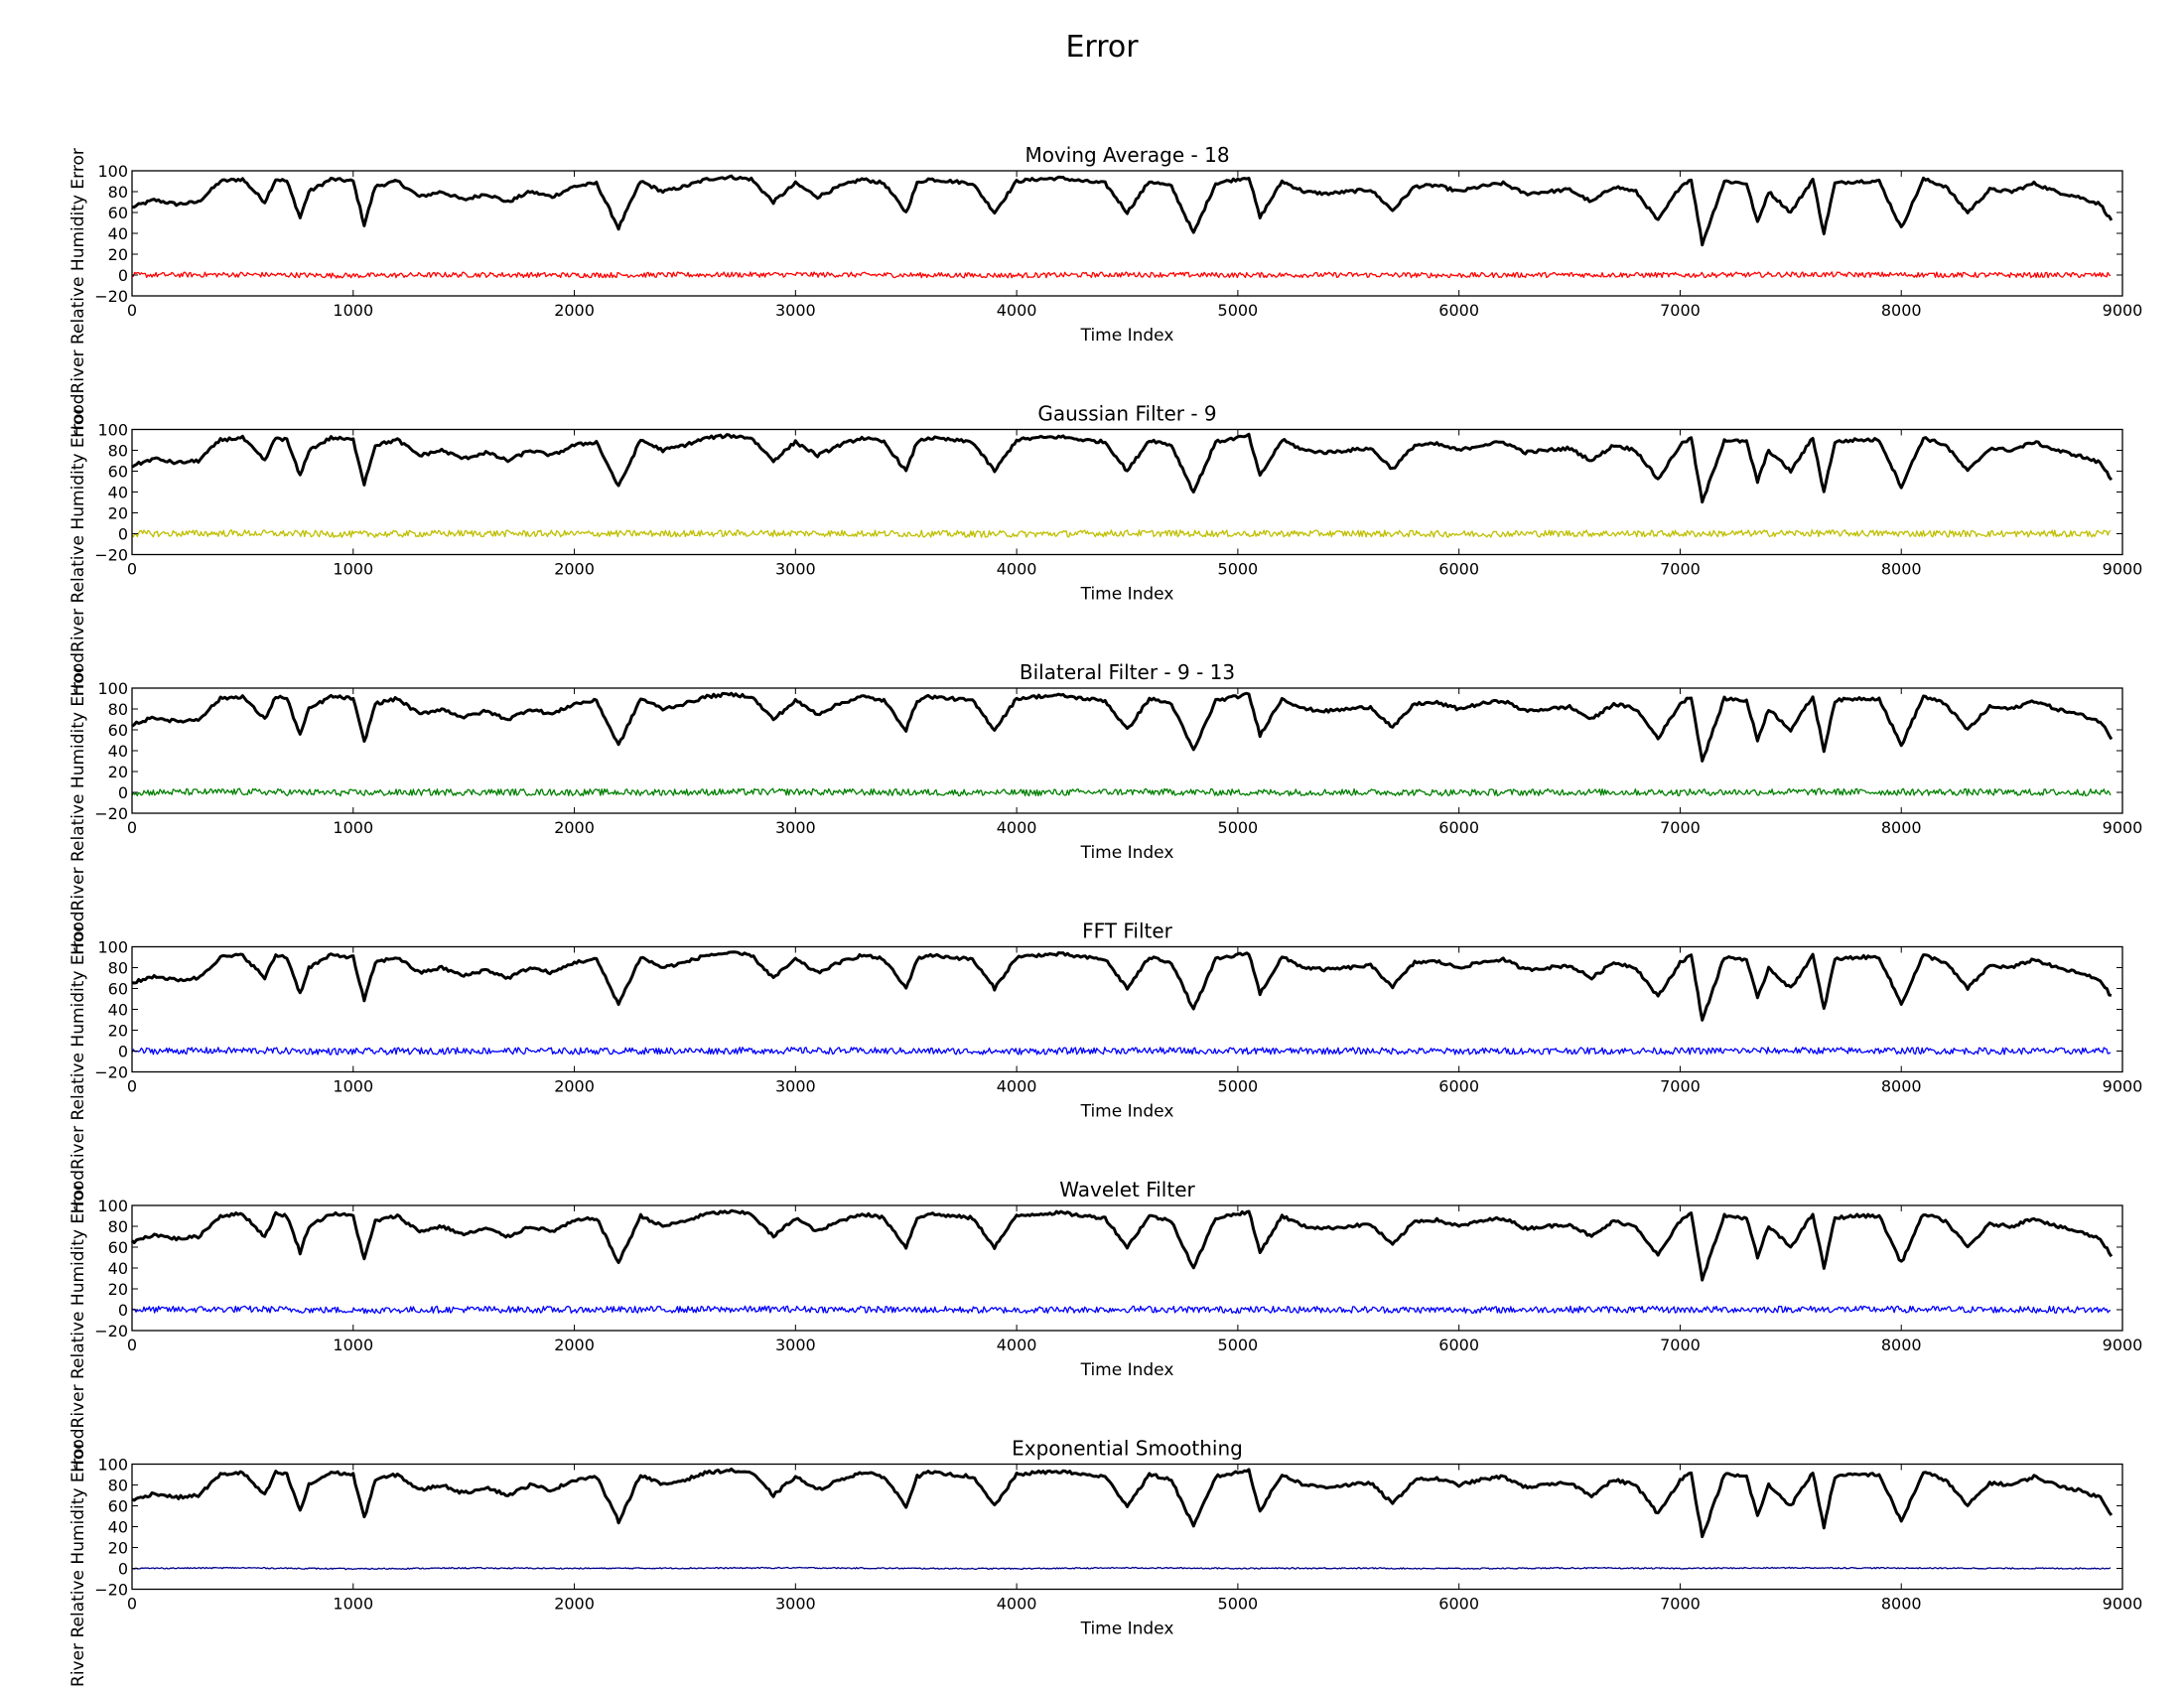 Image resolution: width=2184 pixels, height=1692 pixels. Describe the element at coordinates (1127, 672) in the screenshot. I see `plot-title: Bilateral Filter - 9 - 13` at that location.